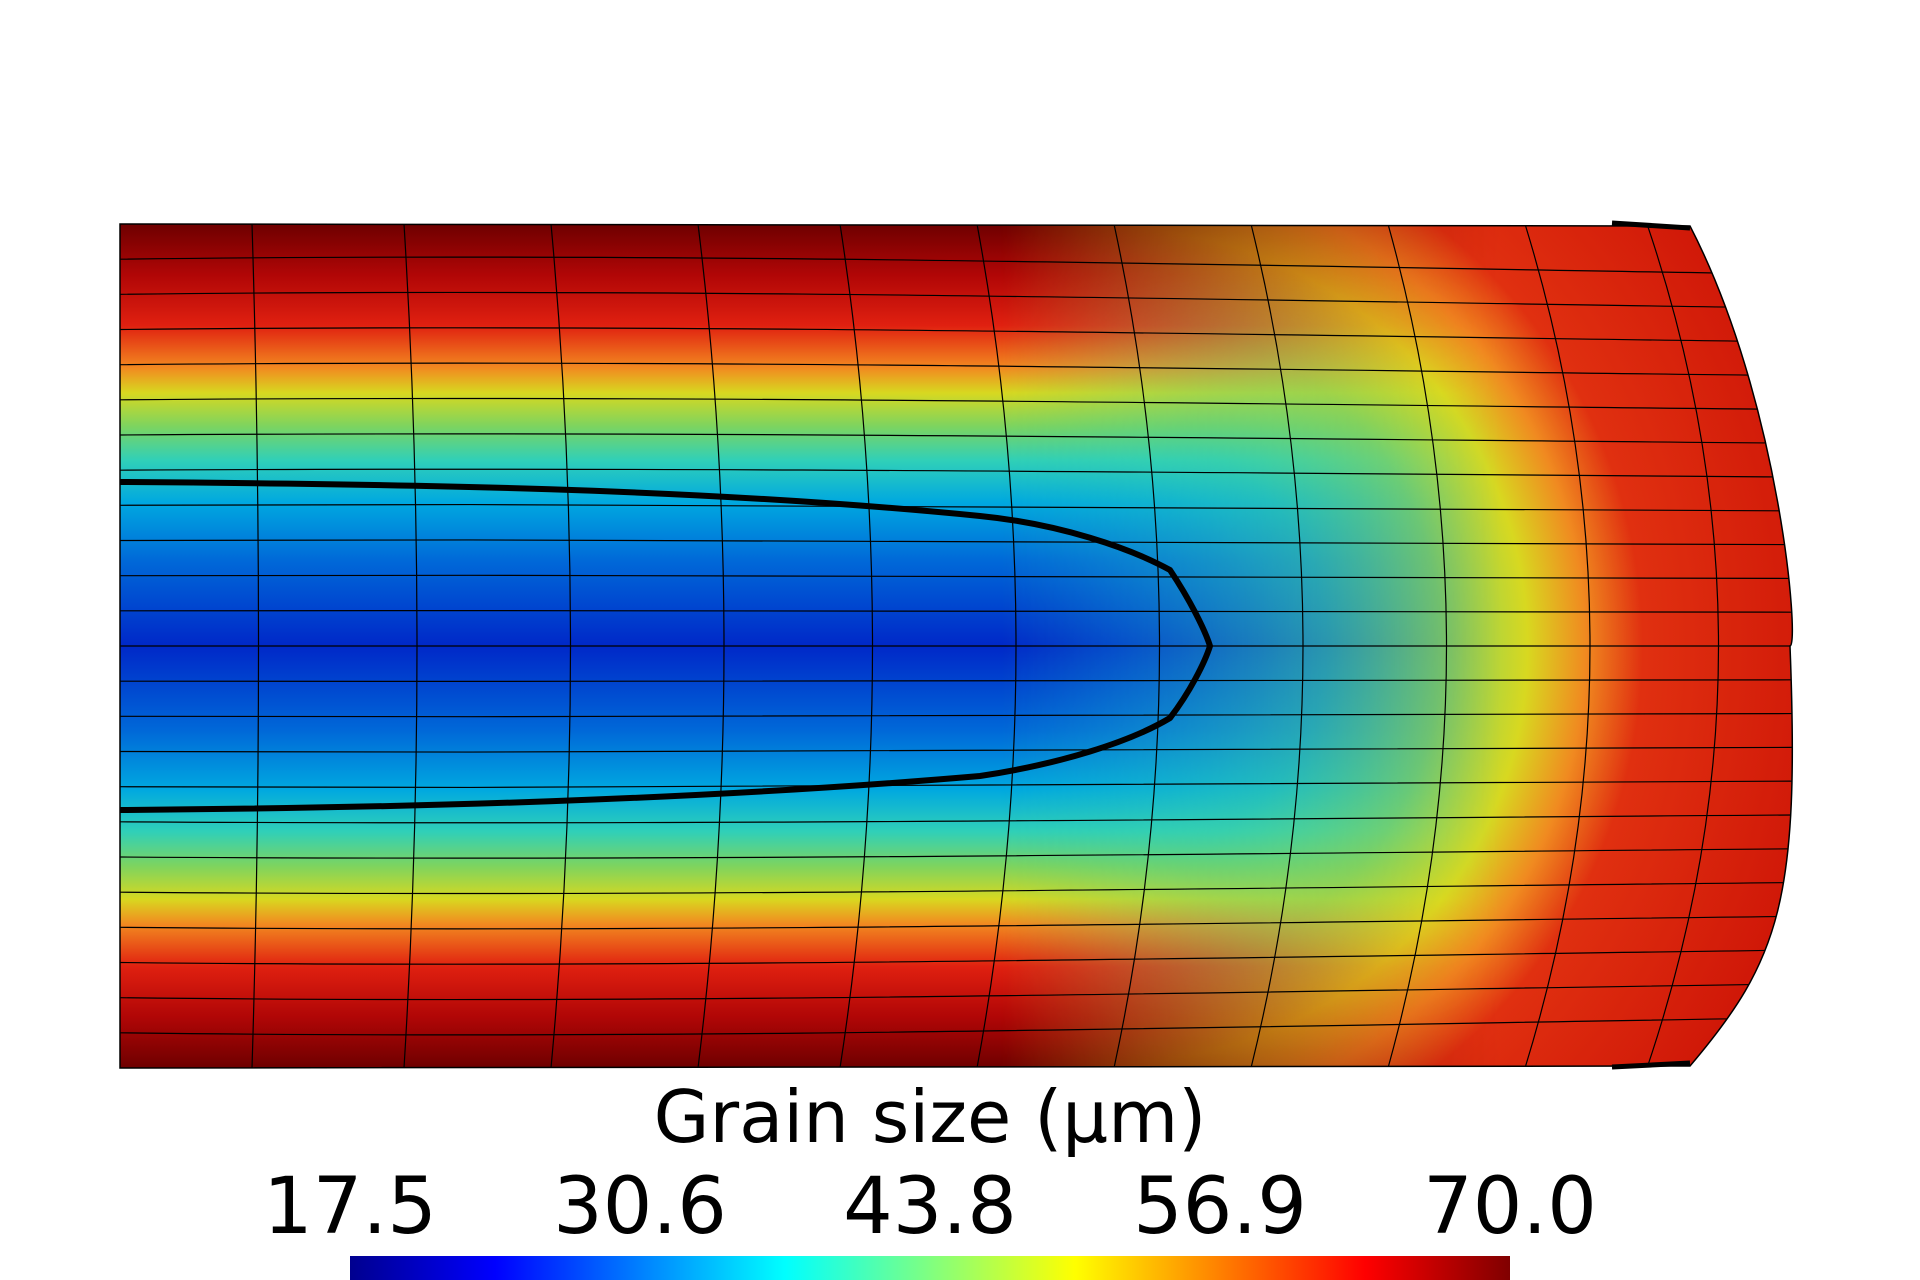 The height and width of the screenshot is (1280, 1920). I want to click on legend-tick-label: 30.6, so click(640, 1207).